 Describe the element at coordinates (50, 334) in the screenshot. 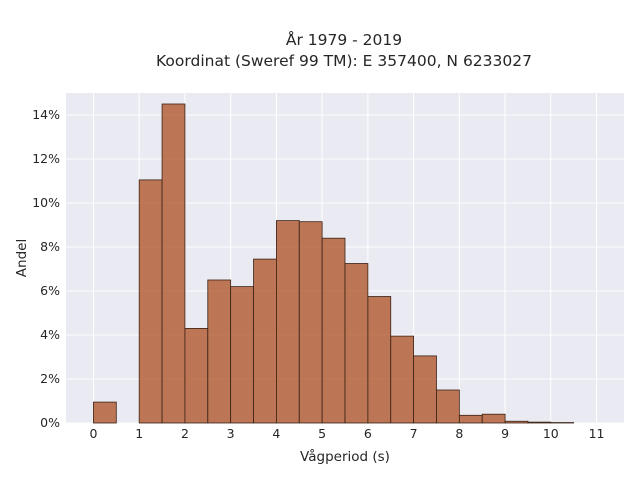

I see `y-tick-label: 4%` at that location.